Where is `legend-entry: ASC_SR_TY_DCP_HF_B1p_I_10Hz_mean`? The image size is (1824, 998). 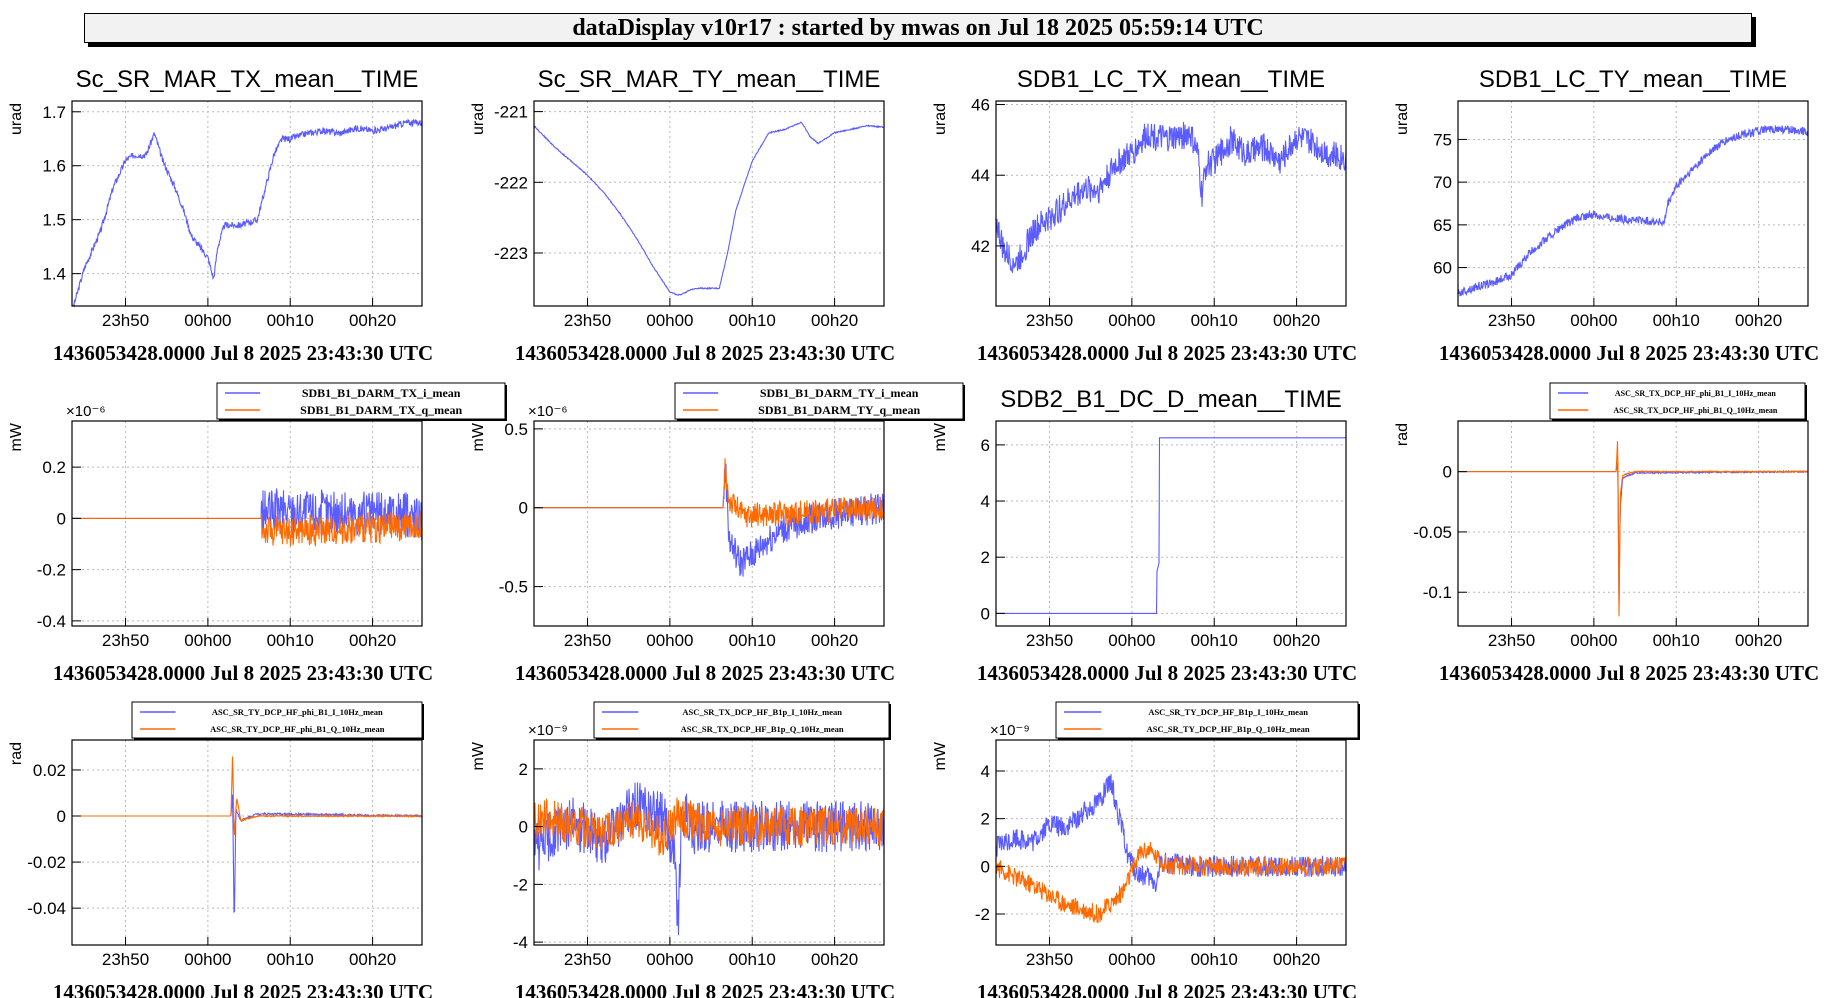 legend-entry: ASC_SR_TY_DCP_HF_B1p_I_10Hz_mean is located at coordinates (1228, 712).